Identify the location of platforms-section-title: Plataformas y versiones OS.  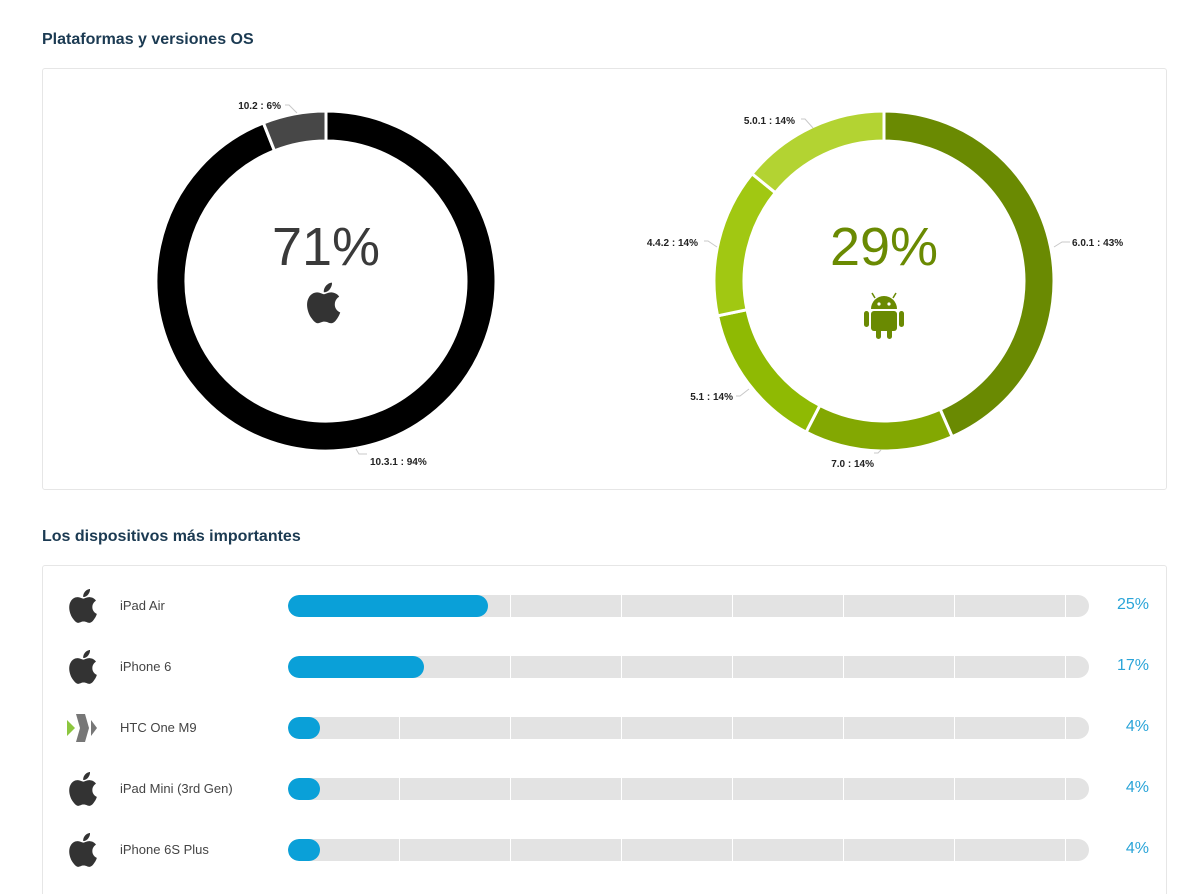
(148, 39).